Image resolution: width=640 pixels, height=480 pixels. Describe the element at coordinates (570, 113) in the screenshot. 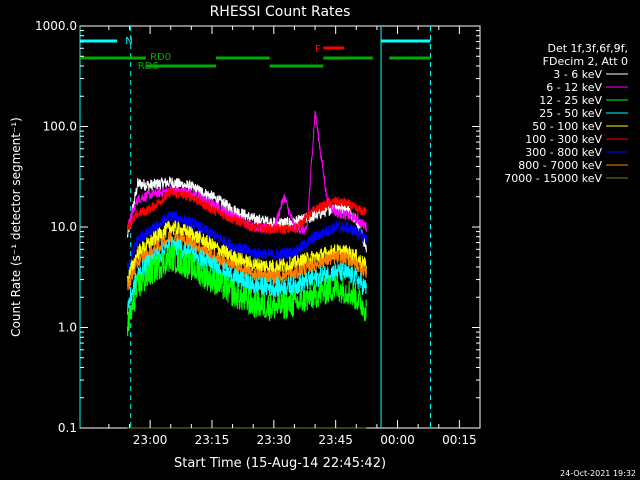

I see `legend-entry-label: 25 - 50 keV` at that location.